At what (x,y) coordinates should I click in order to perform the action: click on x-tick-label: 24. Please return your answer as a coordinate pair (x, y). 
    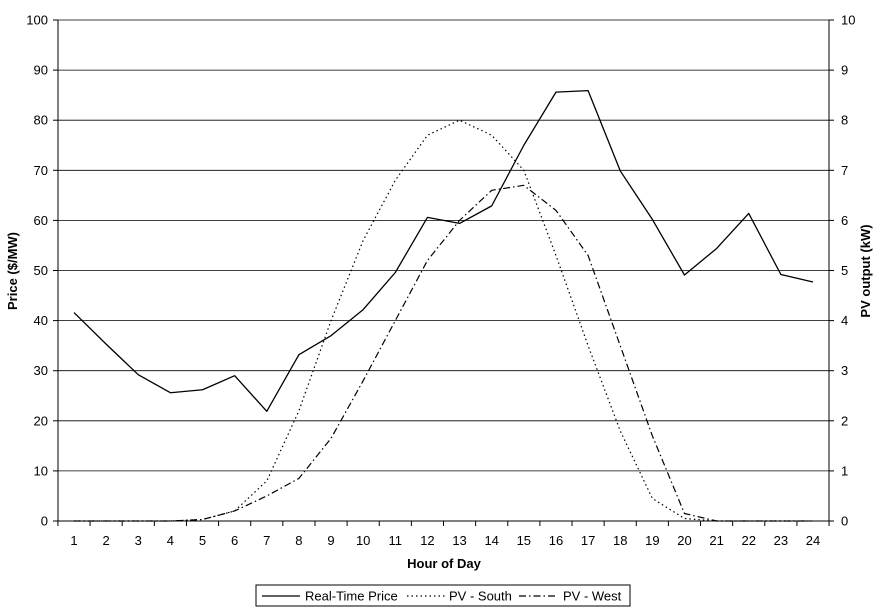
    Looking at the image, I should click on (813, 540).